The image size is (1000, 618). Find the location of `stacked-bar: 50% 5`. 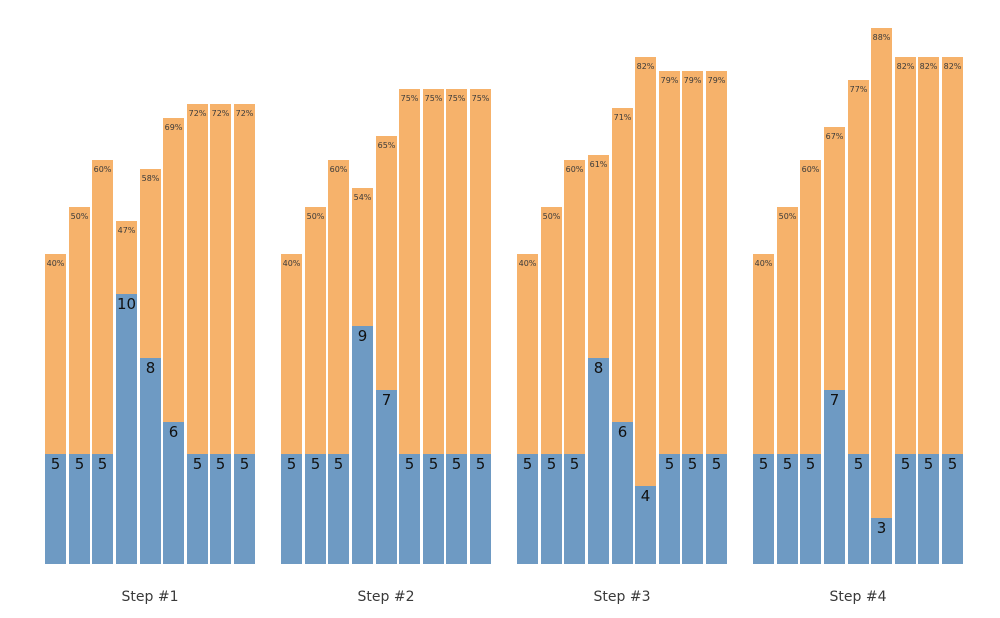

stacked-bar: 50% 5 is located at coordinates (787, 385).